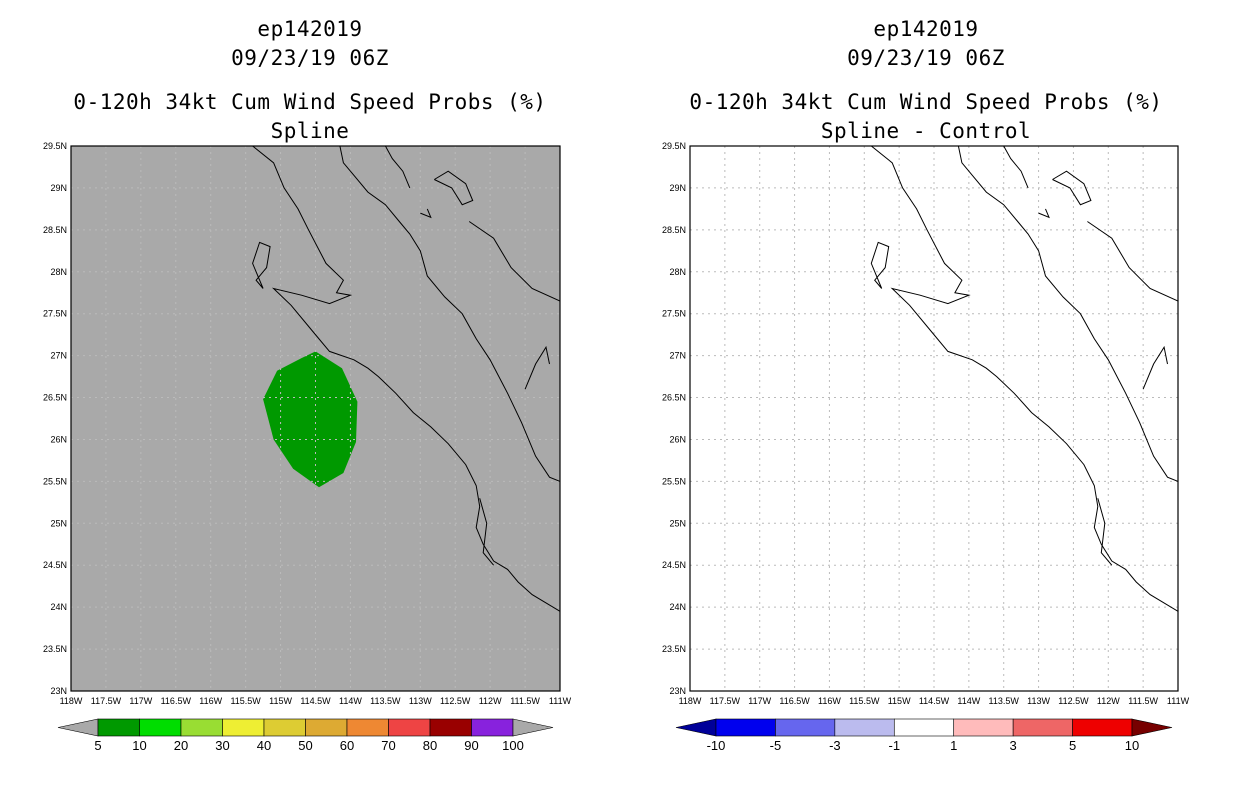 Image resolution: width=1236 pixels, height=800 pixels. I want to click on left-title-storm-id: ep142019, so click(310, 29).